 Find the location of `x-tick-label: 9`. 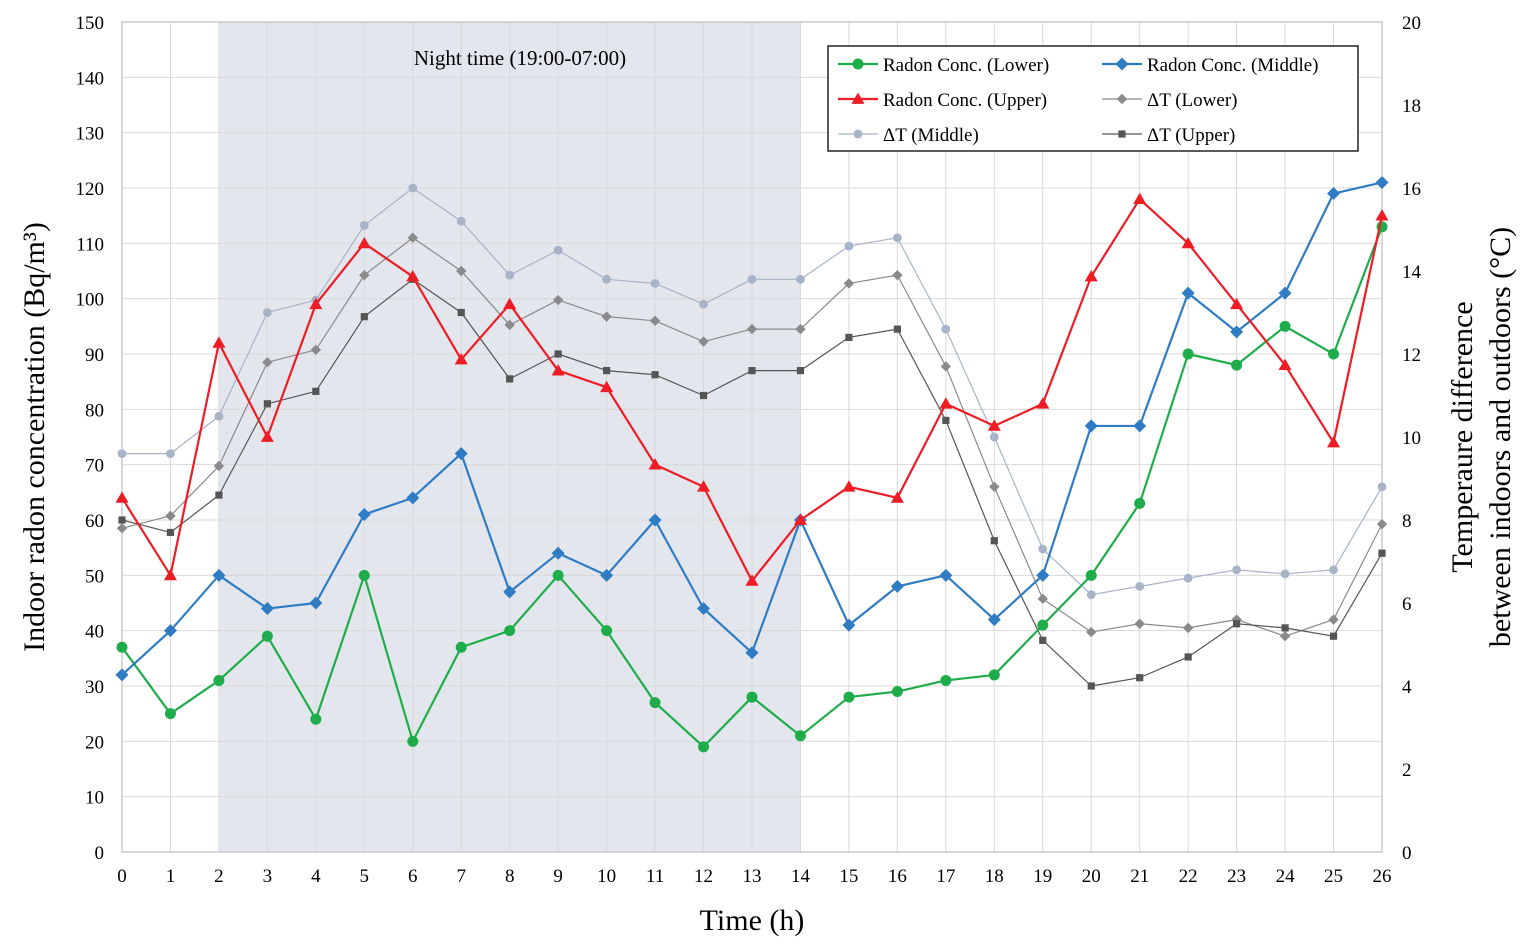

x-tick-label: 9 is located at coordinates (558, 876).